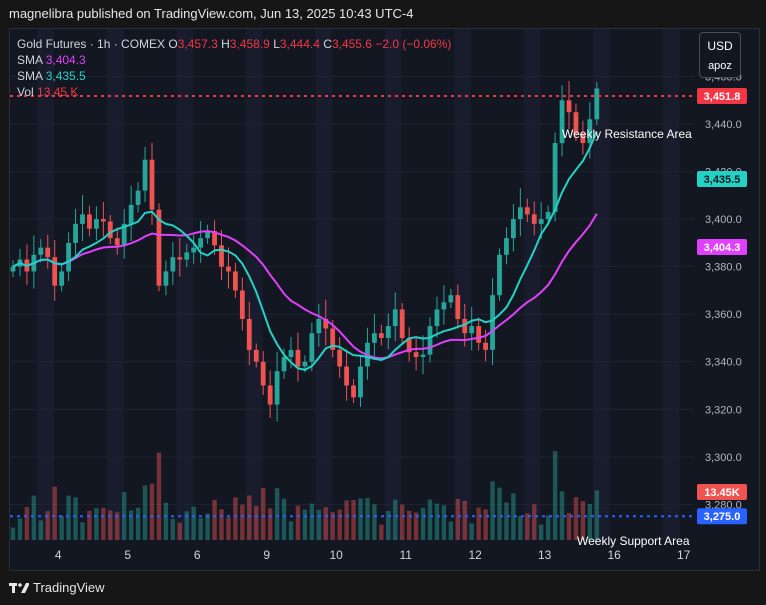  I want to click on time-tick-label: 10, so click(336, 555).